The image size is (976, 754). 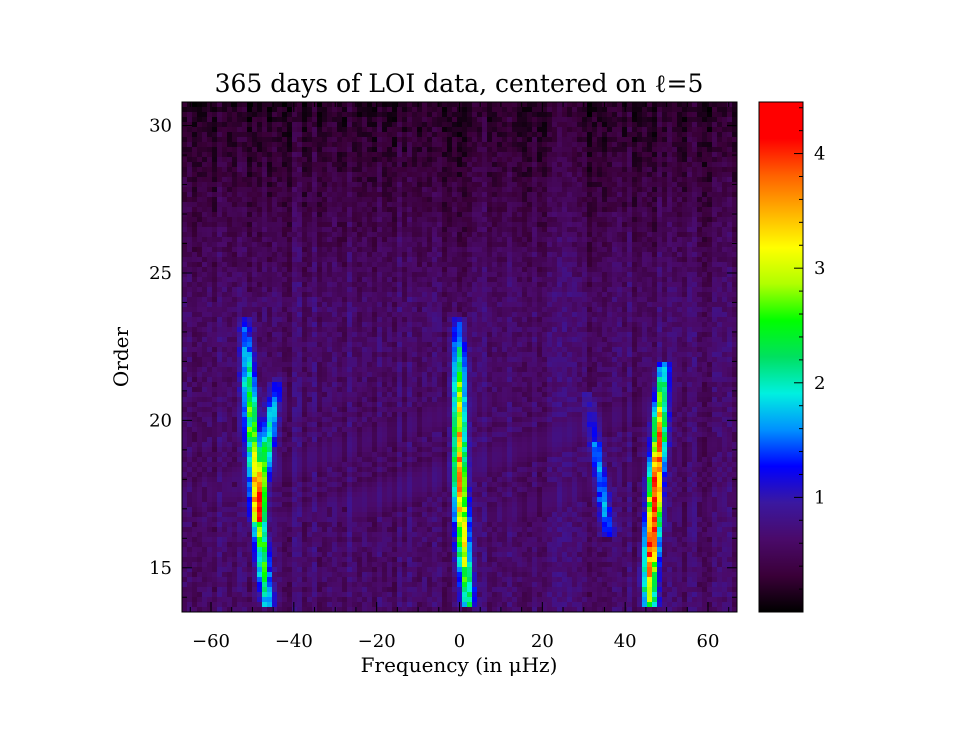 I want to click on y-tick-label: 15, so click(x=160, y=568).